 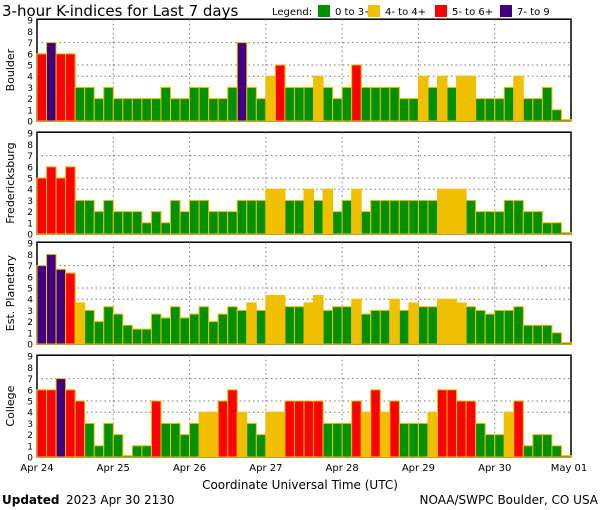 I want to click on legend-entry-label: 4- to 4+, so click(x=405, y=12).